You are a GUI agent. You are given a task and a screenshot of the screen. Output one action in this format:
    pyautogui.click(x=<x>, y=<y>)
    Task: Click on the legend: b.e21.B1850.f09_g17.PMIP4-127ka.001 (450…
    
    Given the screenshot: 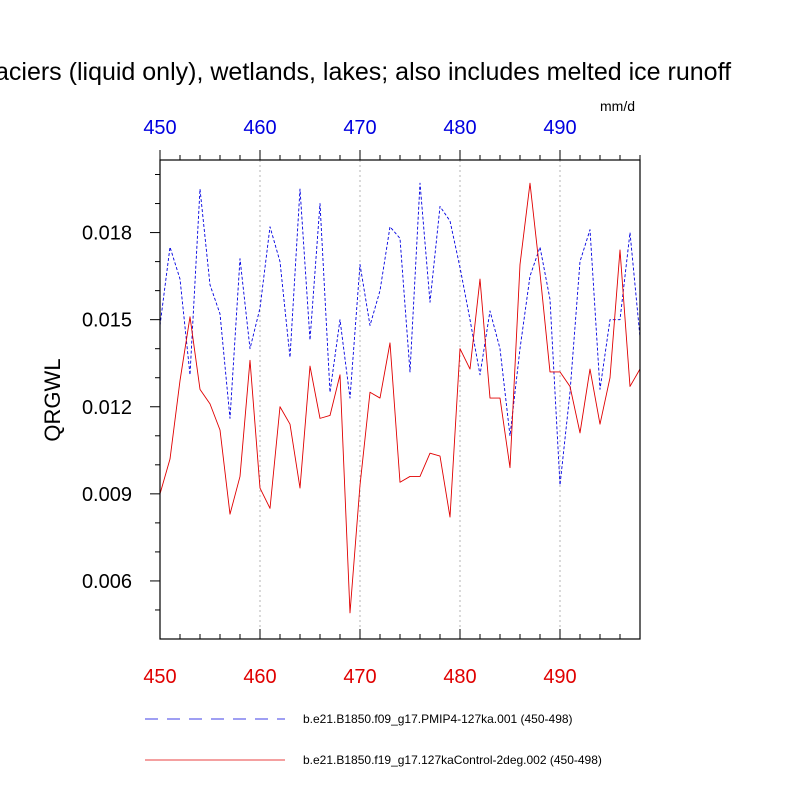 What is the action you would take?
    pyautogui.click(x=373, y=739)
    